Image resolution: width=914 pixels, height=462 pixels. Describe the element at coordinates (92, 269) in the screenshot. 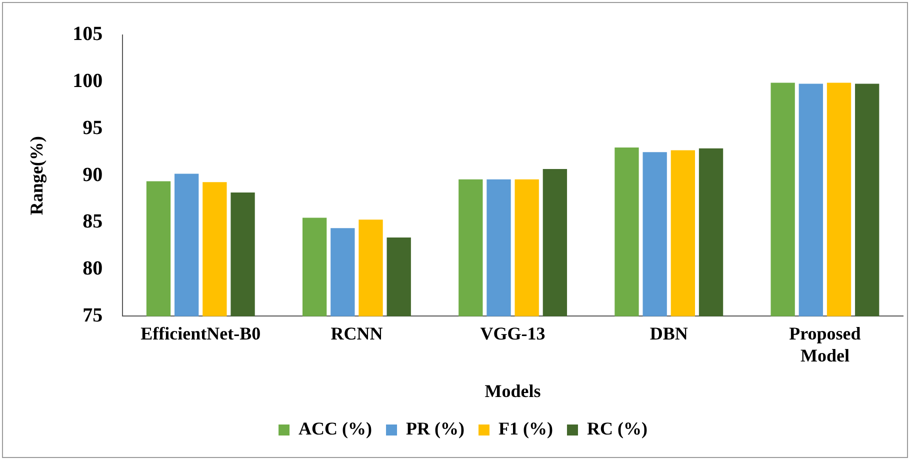

I see `y-tick-label: 80` at that location.